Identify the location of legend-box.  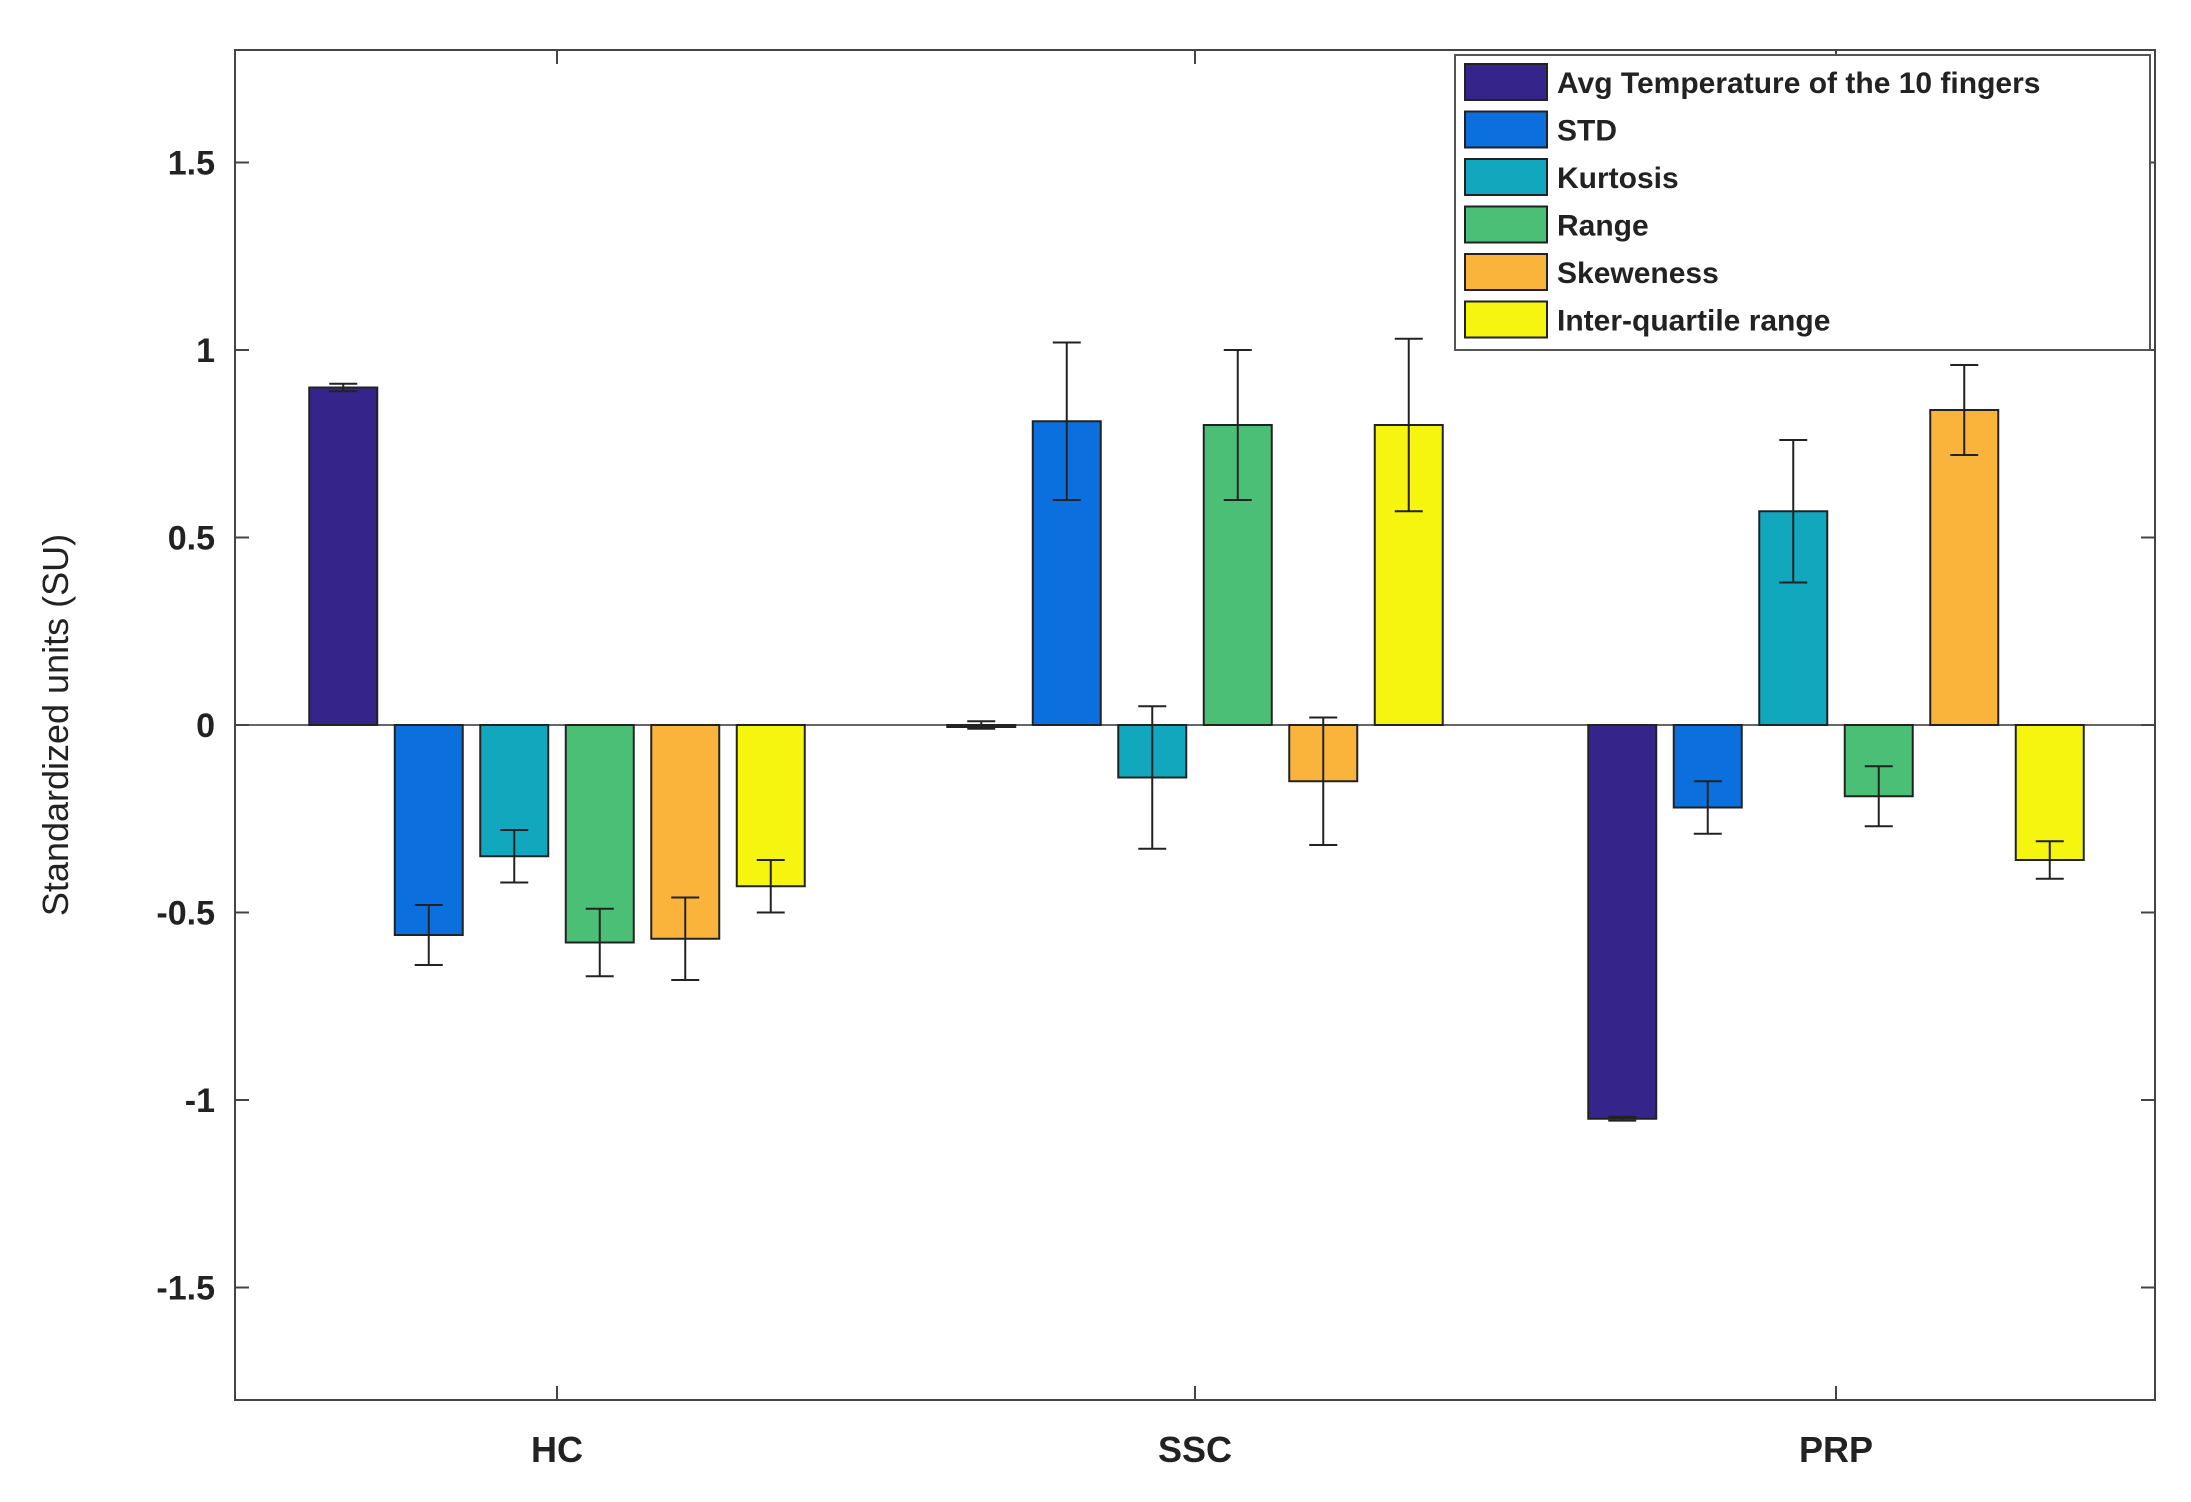
(1802, 202).